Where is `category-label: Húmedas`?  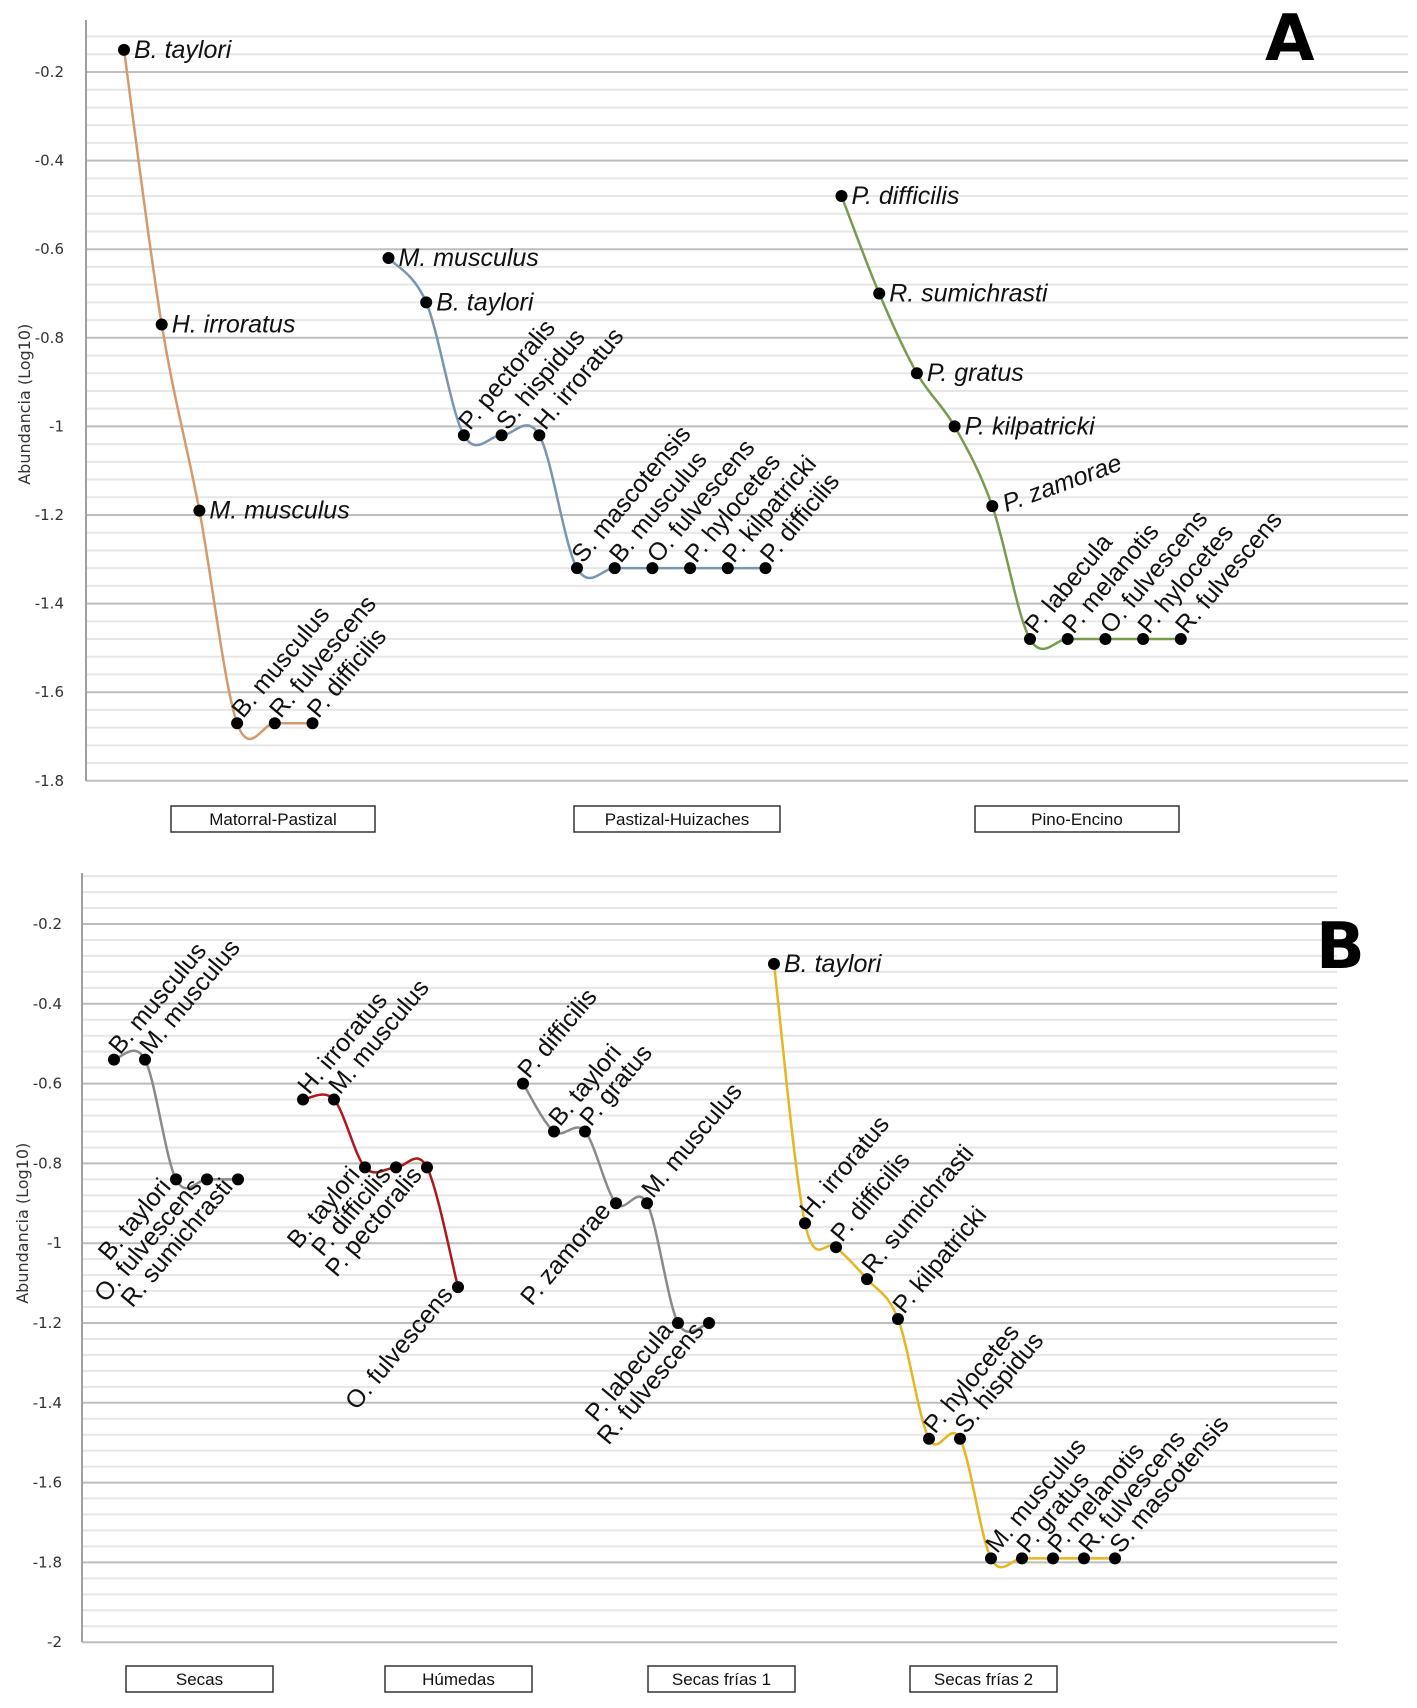 category-label: Húmedas is located at coordinates (458, 1679).